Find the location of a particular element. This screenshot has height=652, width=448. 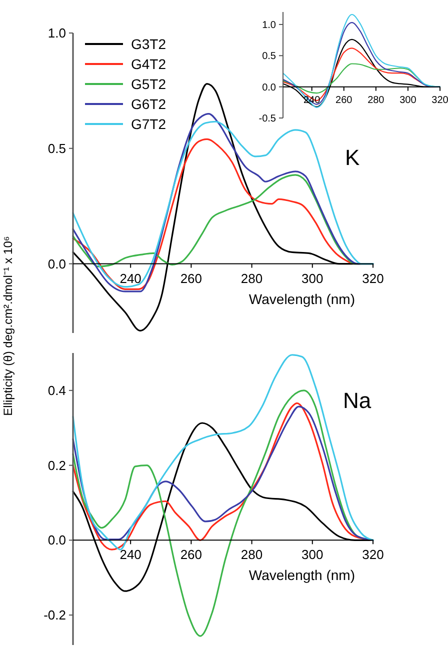

legend-label: G7T2 is located at coordinates (148, 124).